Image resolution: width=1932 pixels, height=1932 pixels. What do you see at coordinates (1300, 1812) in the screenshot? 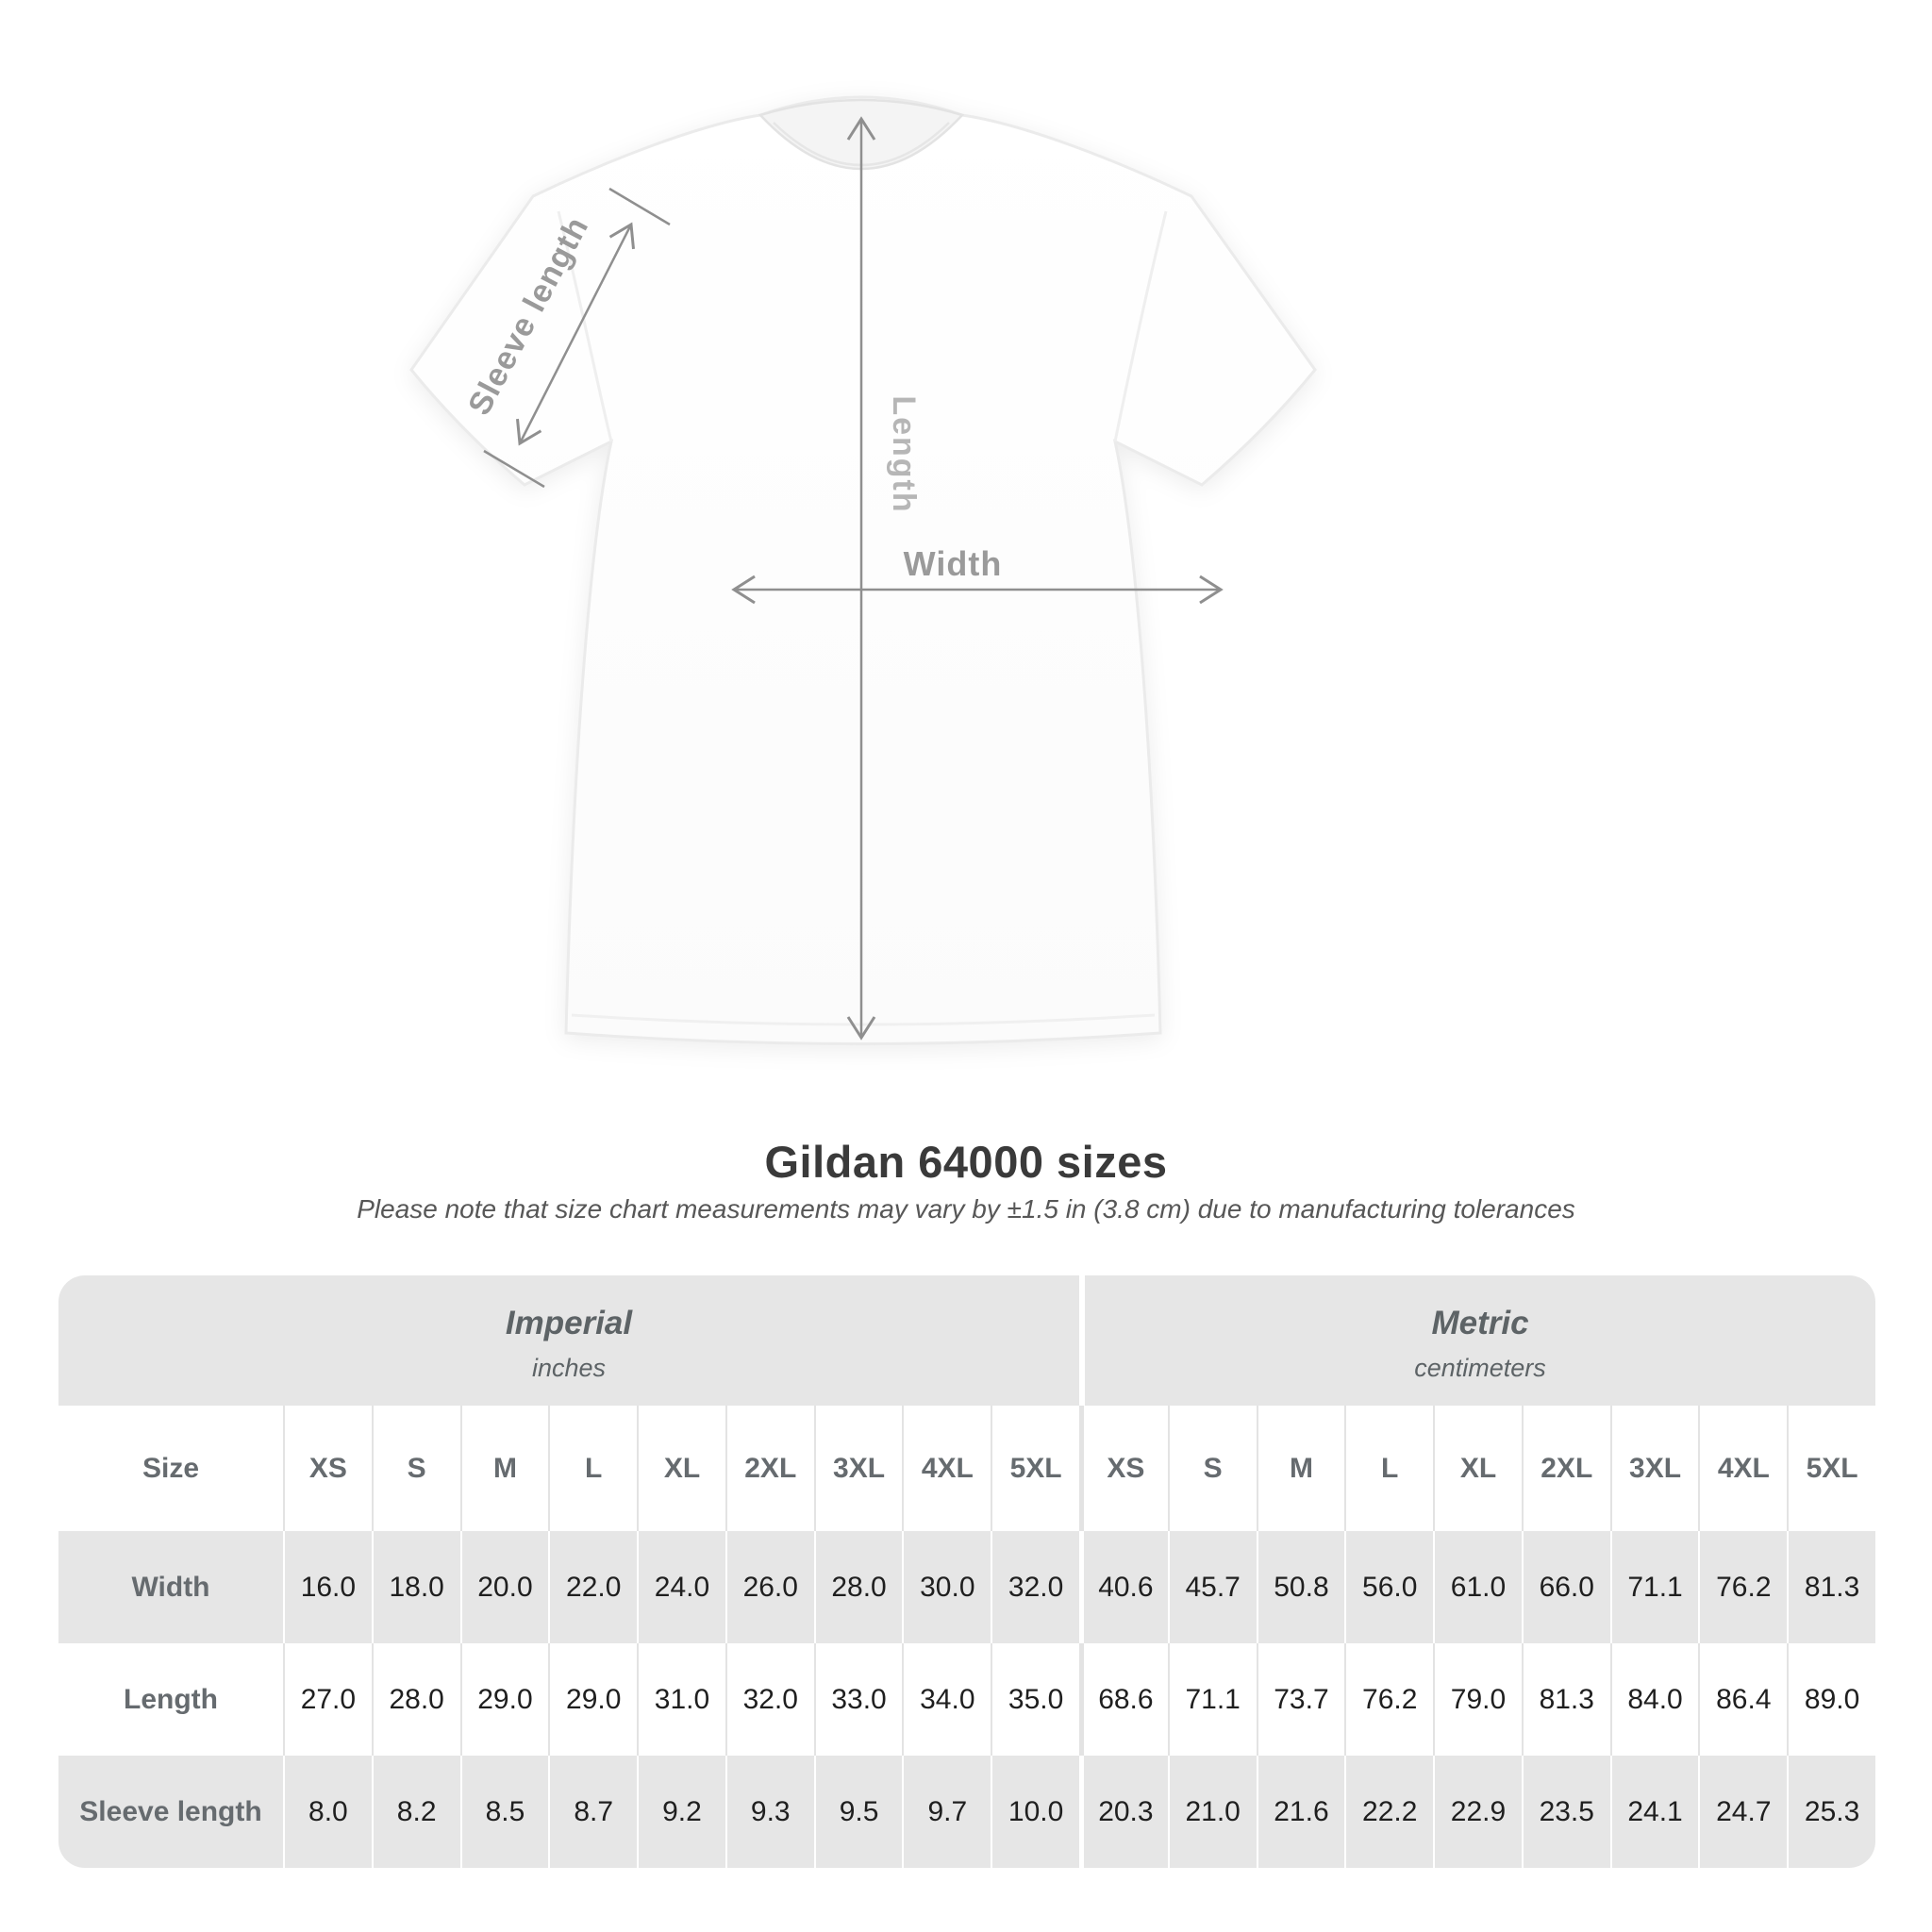
I see `sleeve-length-metric-value: 21.6` at bounding box center [1300, 1812].